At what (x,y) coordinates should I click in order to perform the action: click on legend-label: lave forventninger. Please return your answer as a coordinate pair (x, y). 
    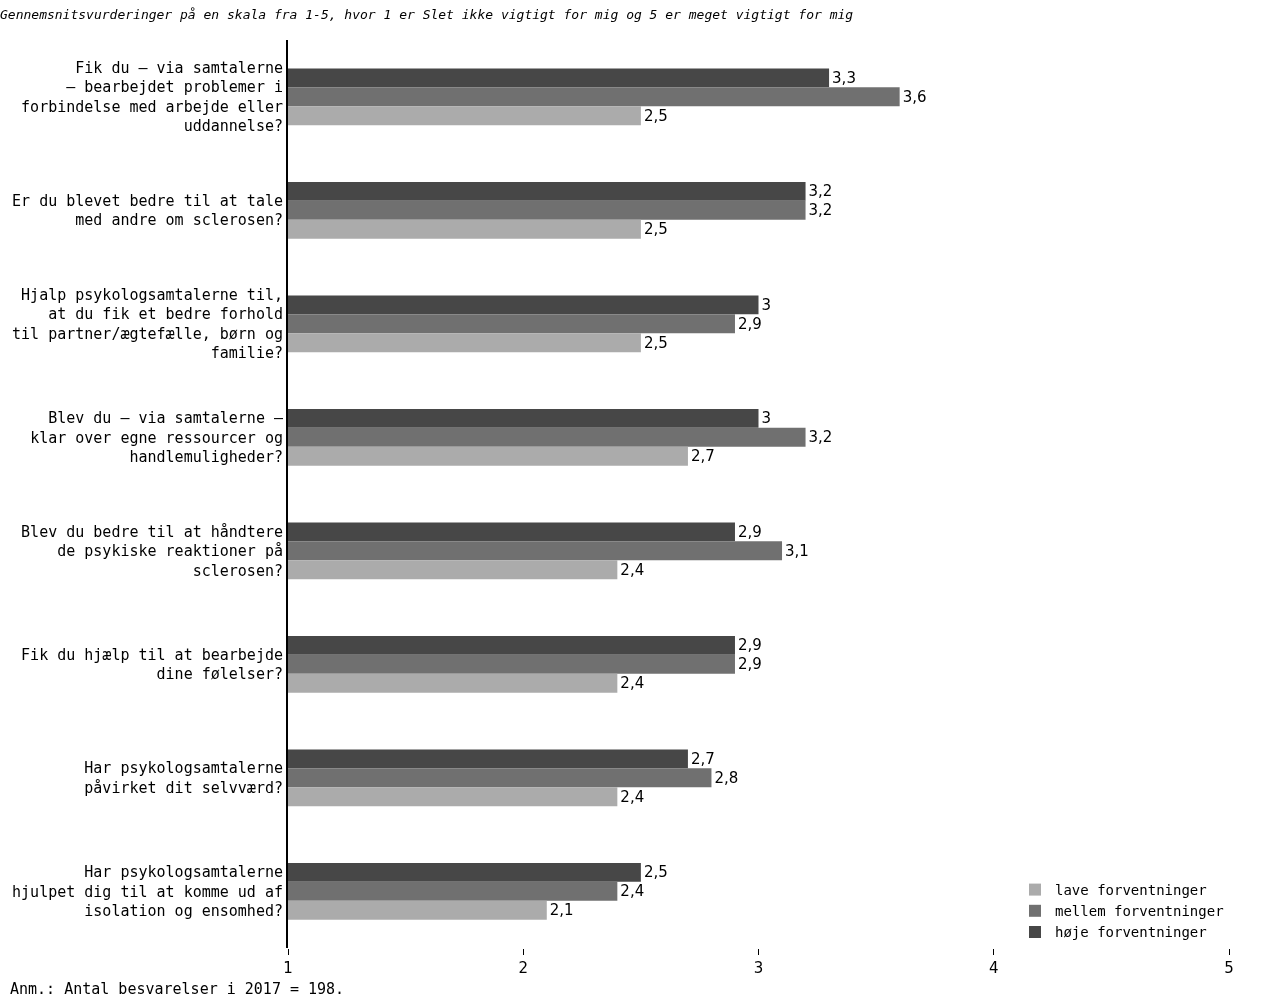
    Looking at the image, I should click on (1131, 890).